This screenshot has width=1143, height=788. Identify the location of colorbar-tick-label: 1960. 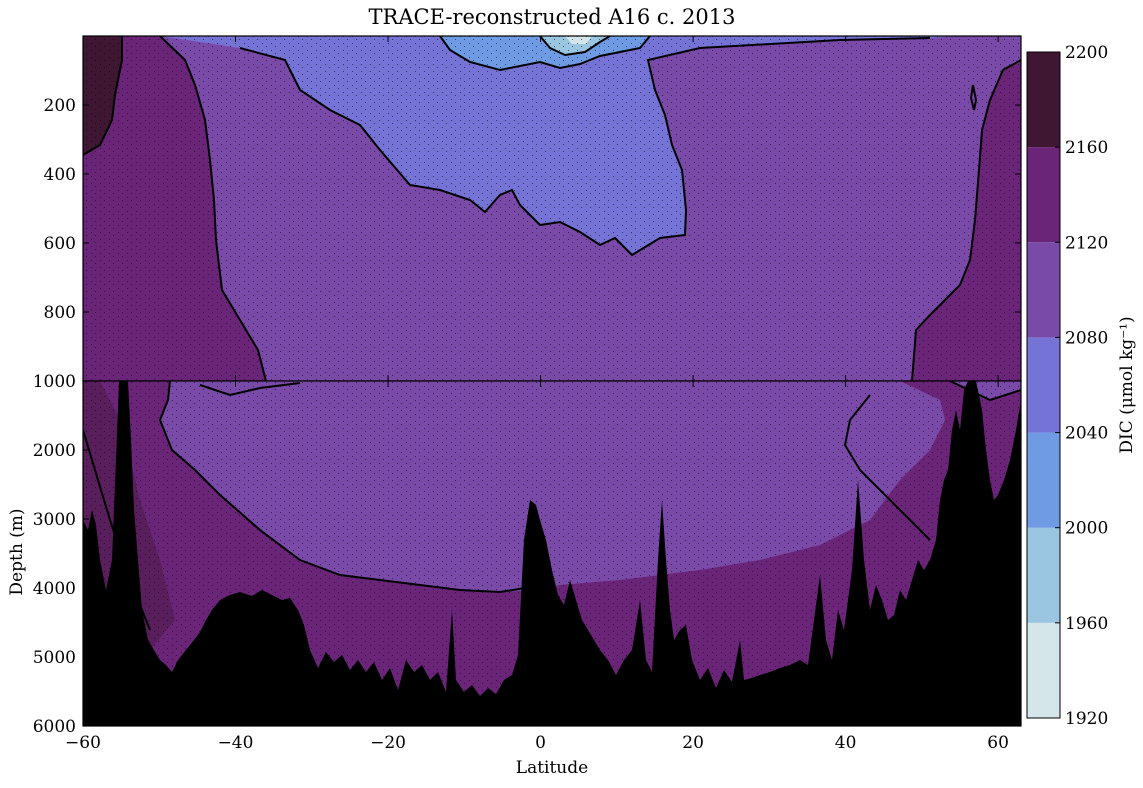
(1086, 624).